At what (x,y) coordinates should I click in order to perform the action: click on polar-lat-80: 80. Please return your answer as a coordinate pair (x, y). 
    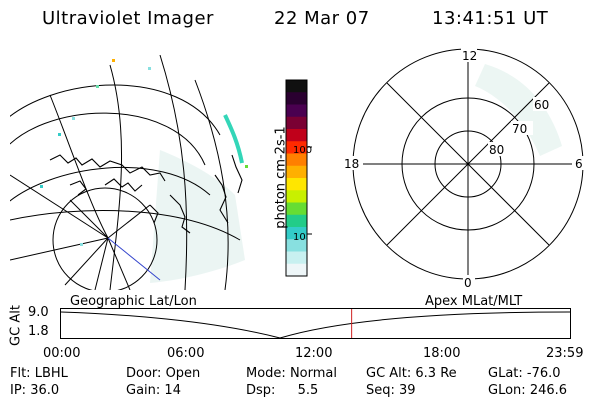
    Looking at the image, I should click on (496, 150).